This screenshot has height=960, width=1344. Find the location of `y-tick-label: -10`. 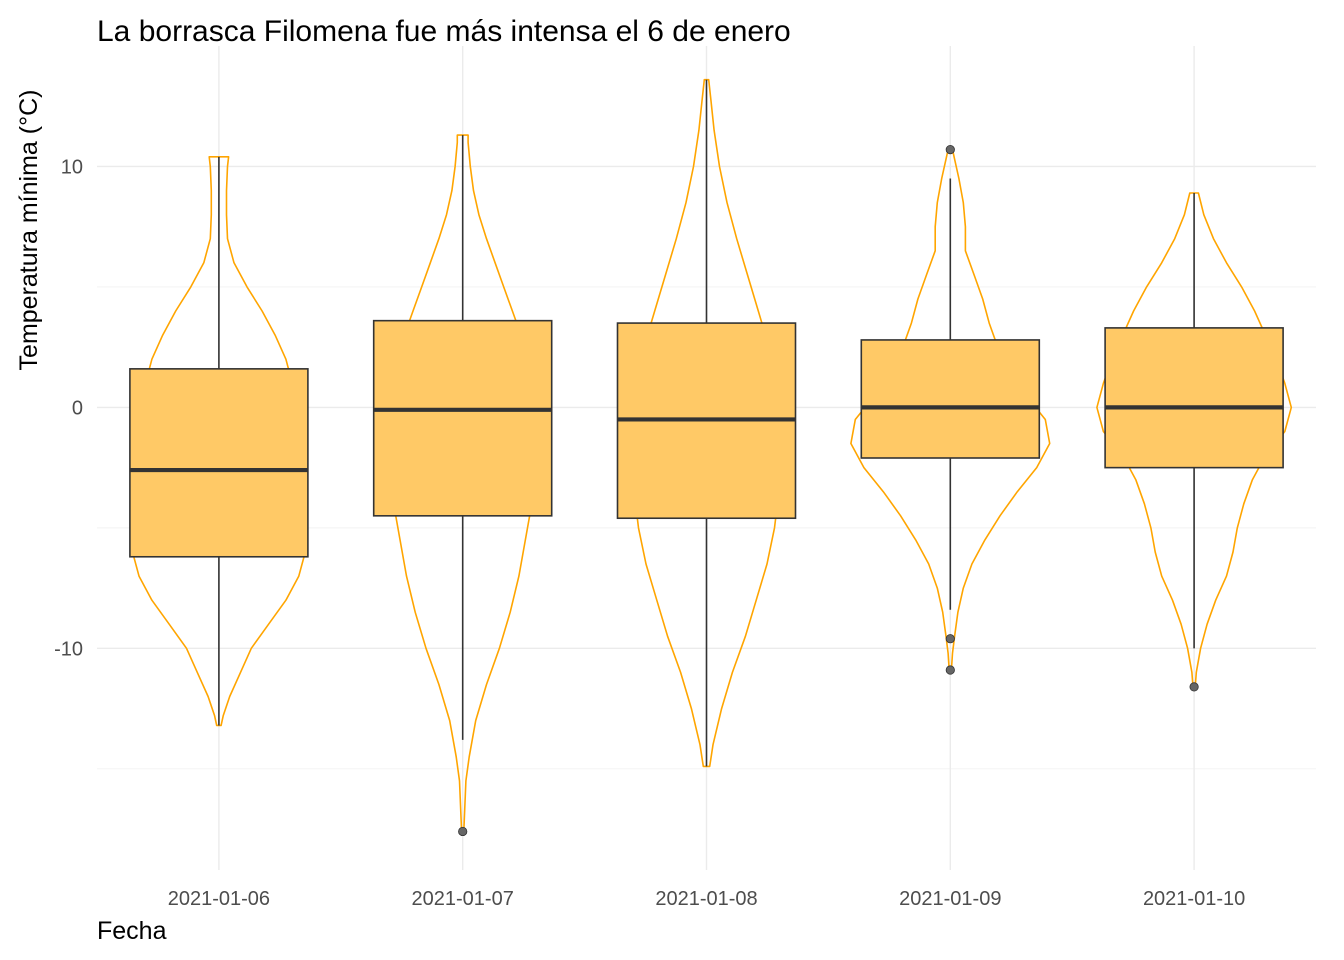

y-tick-label: -10 is located at coordinates (68, 649).